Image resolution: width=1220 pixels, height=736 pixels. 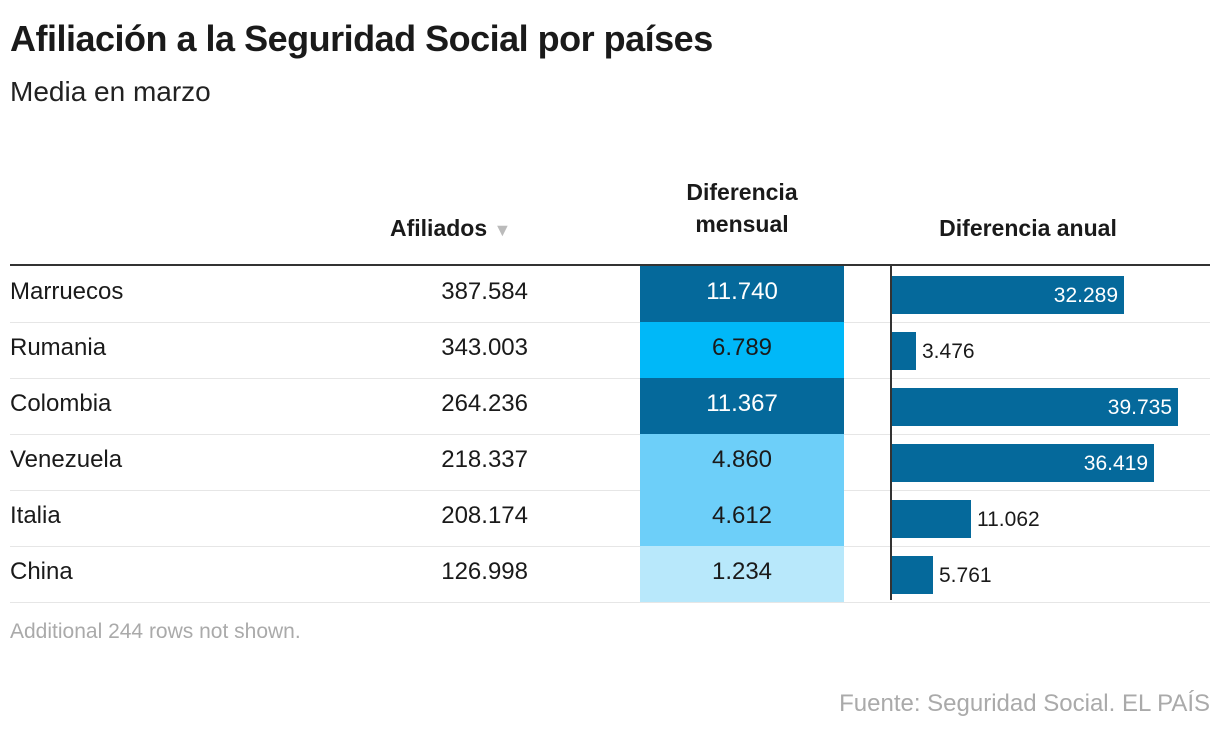 I want to click on sort-desc-icon: ▼, so click(x=502, y=230).